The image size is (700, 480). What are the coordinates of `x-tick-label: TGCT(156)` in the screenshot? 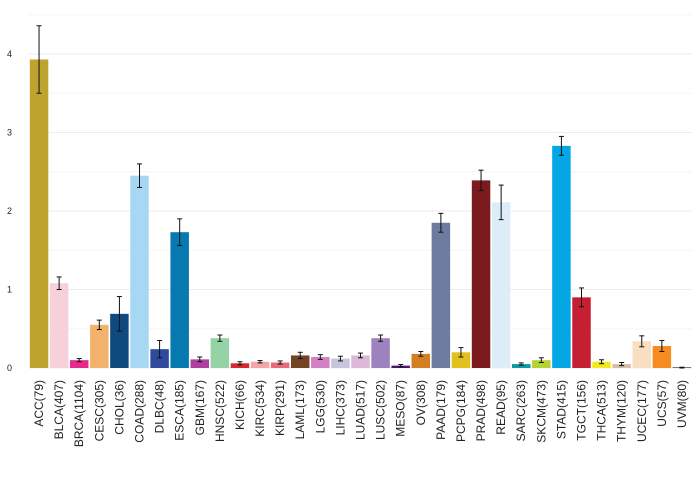 It's located at (582, 410).